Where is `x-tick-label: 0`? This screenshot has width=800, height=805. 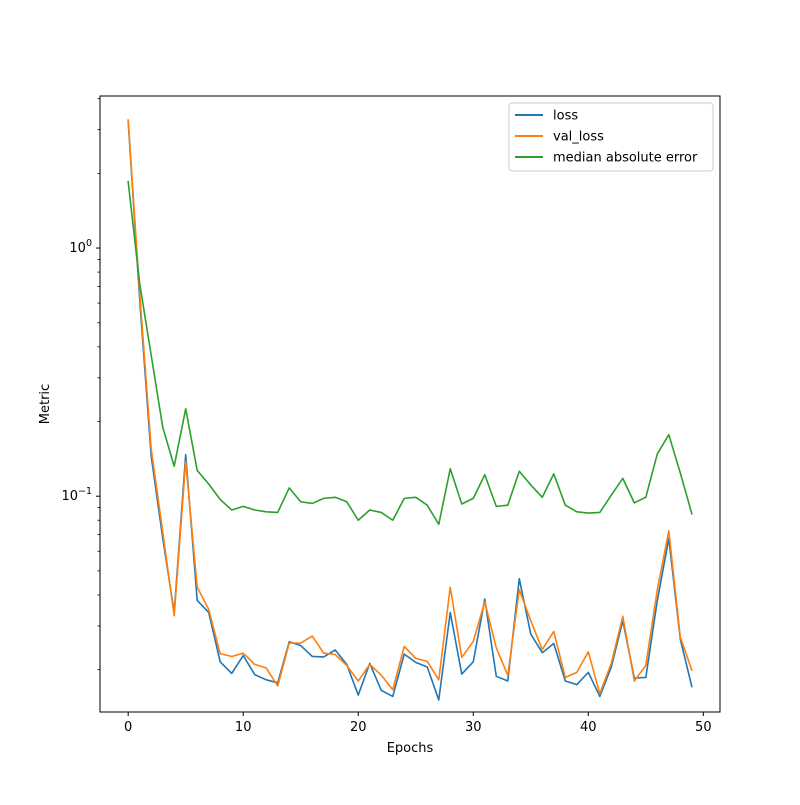
x-tick-label: 0 is located at coordinates (128, 727).